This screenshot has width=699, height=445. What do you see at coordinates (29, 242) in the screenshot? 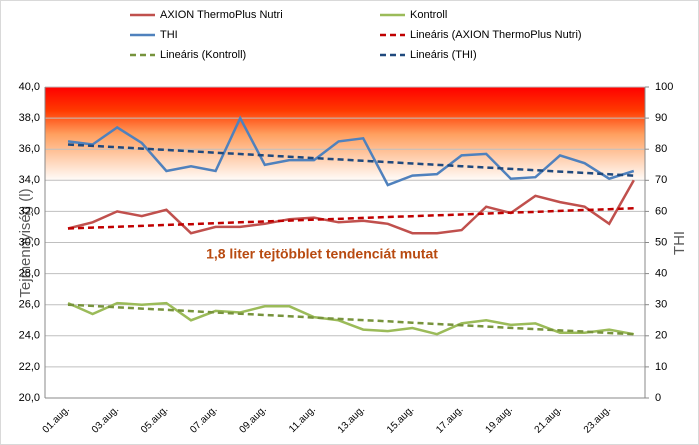
I see `y-tick-label: 30,0` at bounding box center [29, 242].